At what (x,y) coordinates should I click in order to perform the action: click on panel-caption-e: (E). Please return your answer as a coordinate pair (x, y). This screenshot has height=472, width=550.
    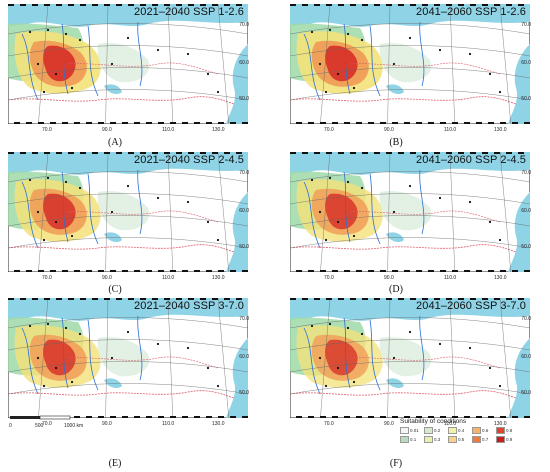
    Looking at the image, I should click on (115, 463).